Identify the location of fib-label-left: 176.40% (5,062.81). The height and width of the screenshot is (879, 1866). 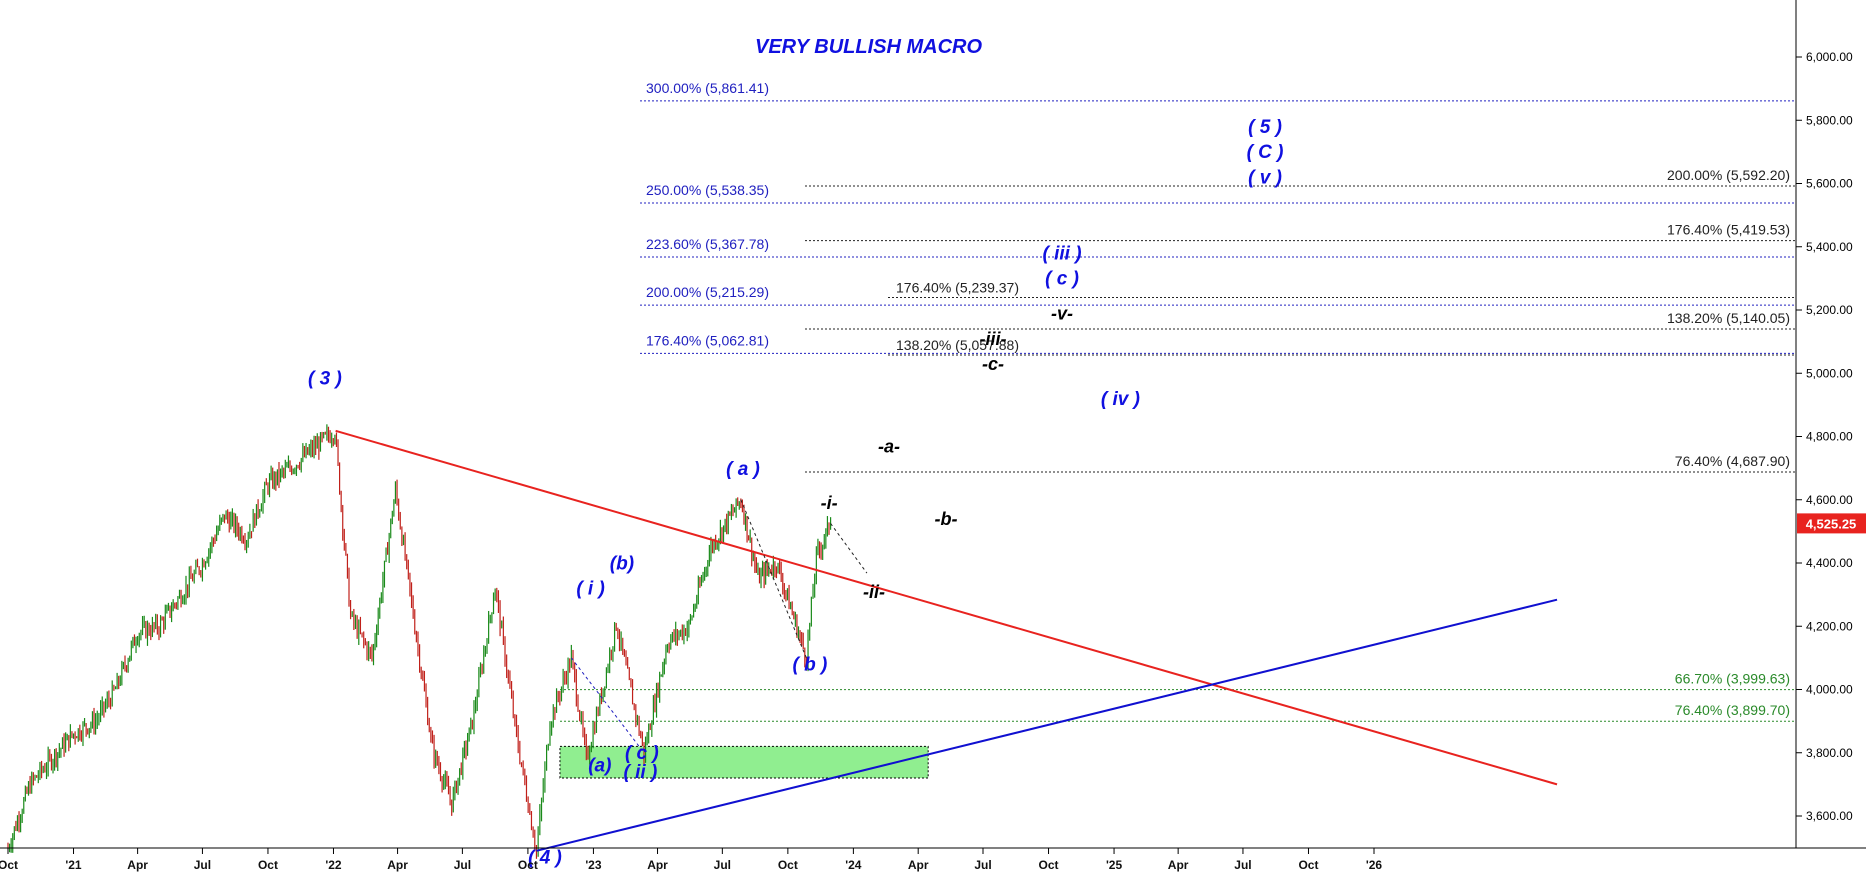
(707, 340).